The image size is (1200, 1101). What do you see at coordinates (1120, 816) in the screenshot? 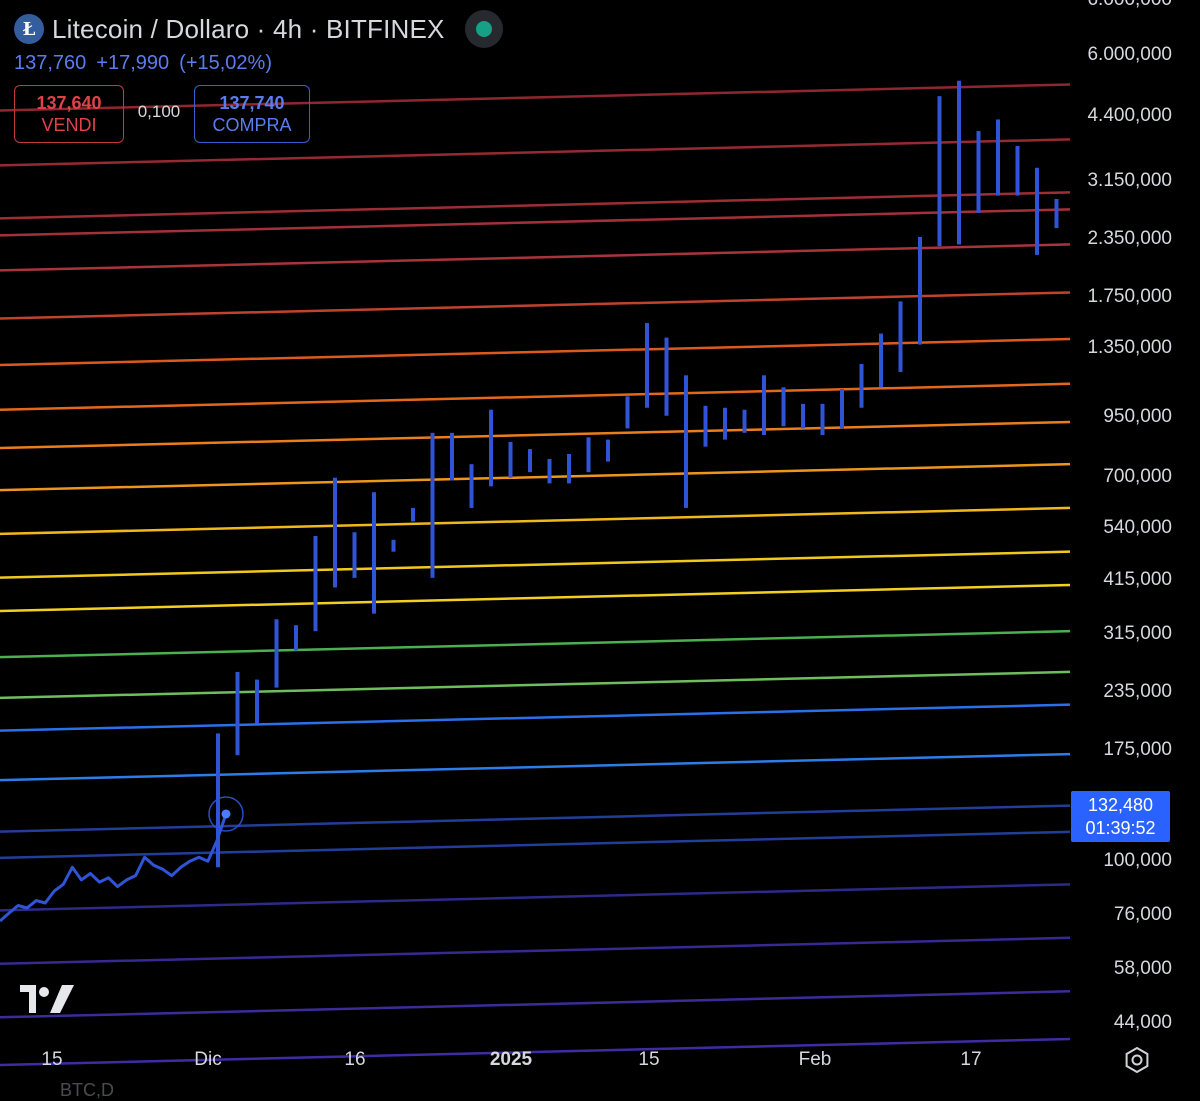
I see `last-price-tag: 132,480 01:39:52` at bounding box center [1120, 816].